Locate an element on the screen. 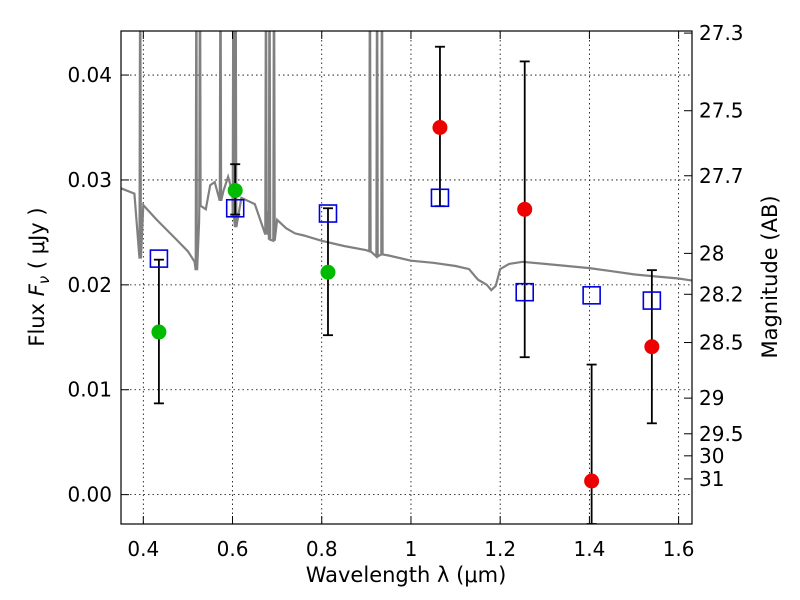  right-tick-label: 28.2 is located at coordinates (721, 294).